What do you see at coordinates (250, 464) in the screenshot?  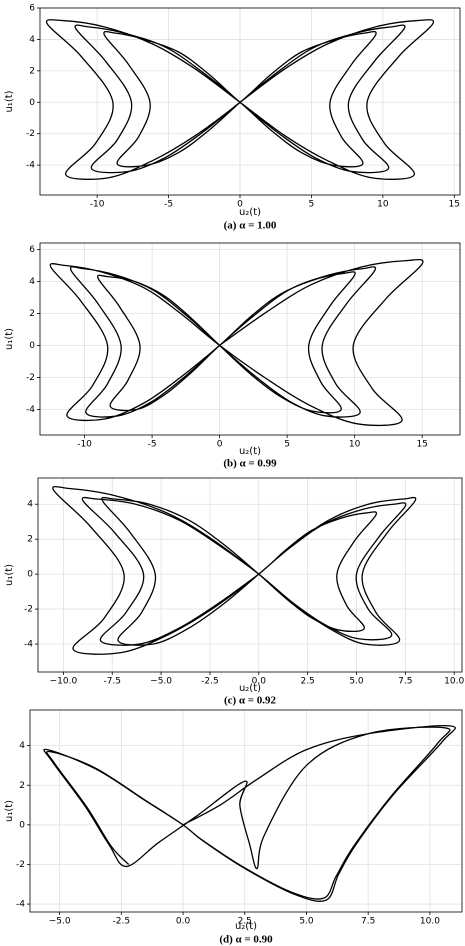 I see `caption: (b) α = 0.99` at bounding box center [250, 464].